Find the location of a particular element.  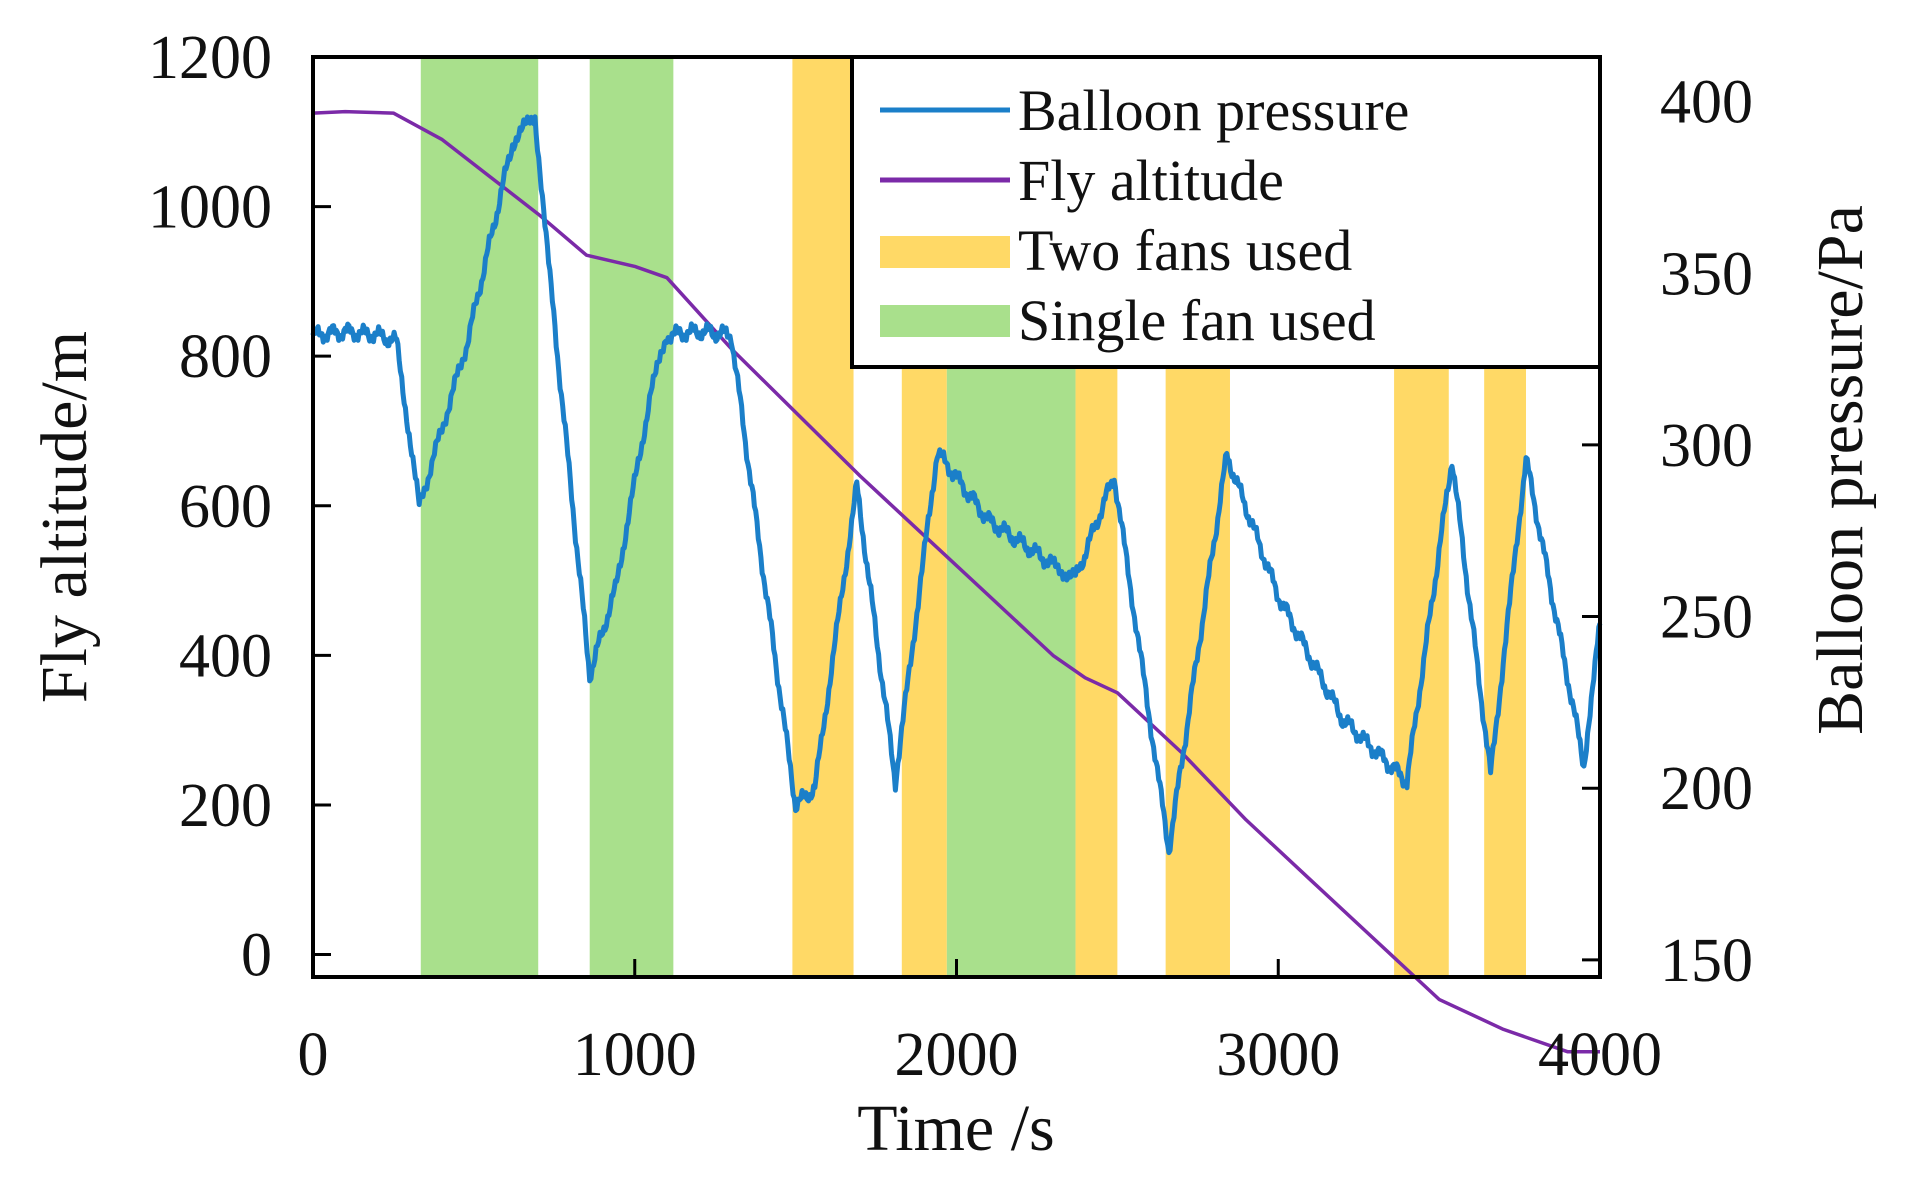

x-tick-label: 2000 is located at coordinates (957, 1055).